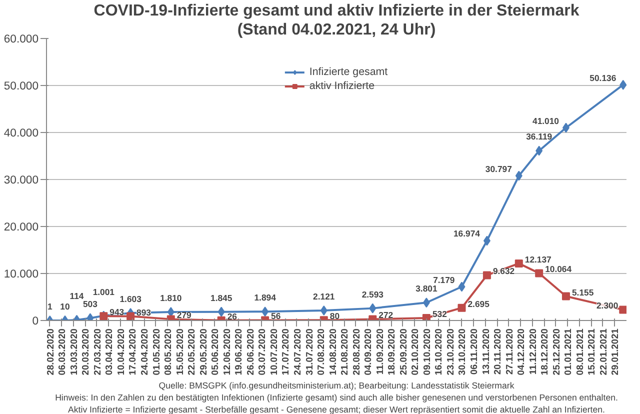 The image size is (640, 414). Describe the element at coordinates (265, 297) in the screenshot. I see `data-label: 1.894` at that location.